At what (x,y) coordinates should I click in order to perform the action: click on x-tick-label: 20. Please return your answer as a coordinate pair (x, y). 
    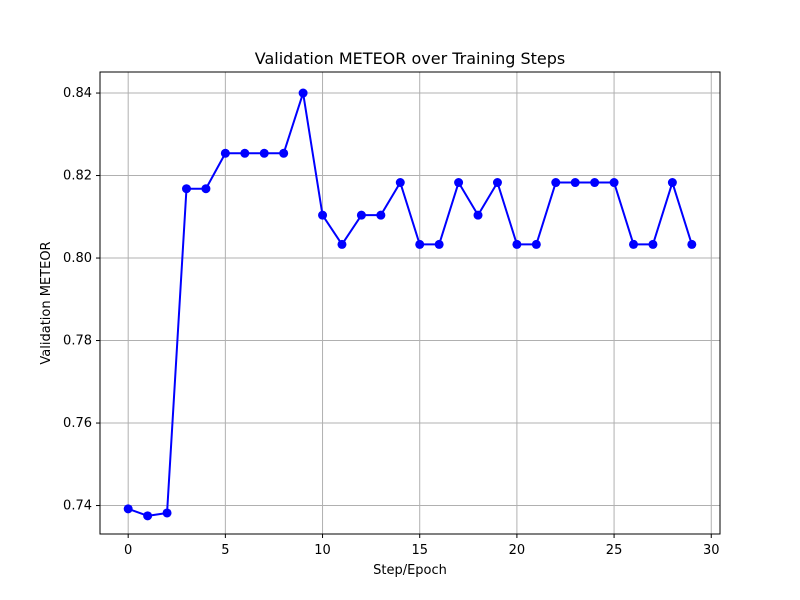
    Looking at the image, I should click on (517, 550).